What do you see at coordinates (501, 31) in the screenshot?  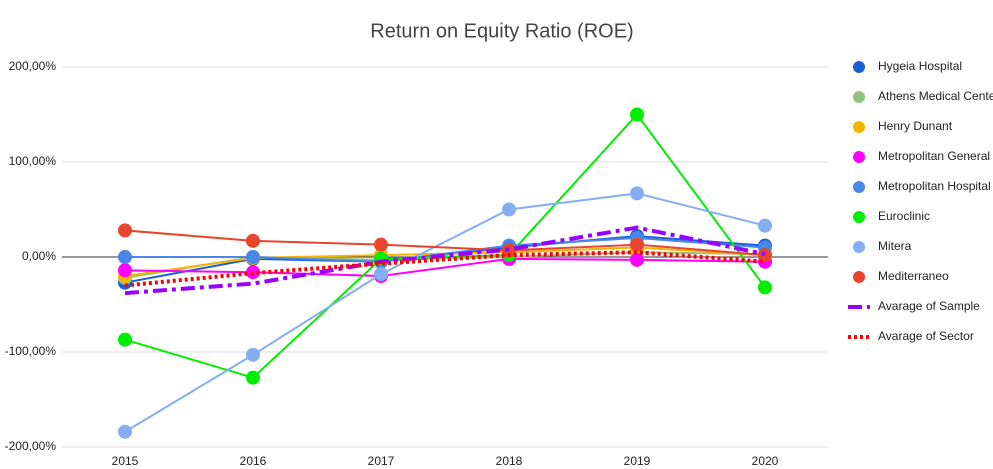 I see `chart-title: Return on Equity Ratio (ROE)` at bounding box center [501, 31].